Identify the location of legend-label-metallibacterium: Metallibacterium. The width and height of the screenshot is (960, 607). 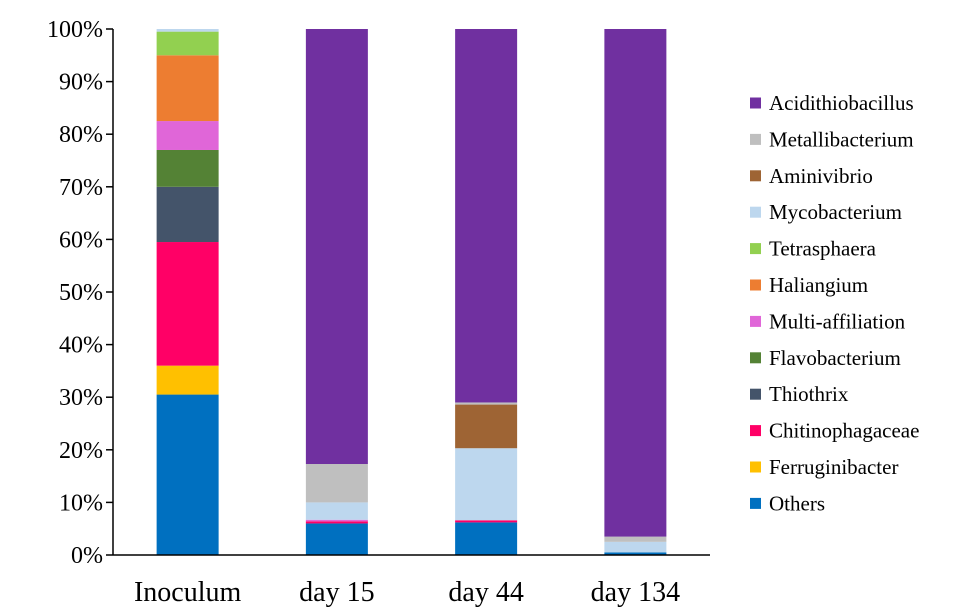
(841, 139).